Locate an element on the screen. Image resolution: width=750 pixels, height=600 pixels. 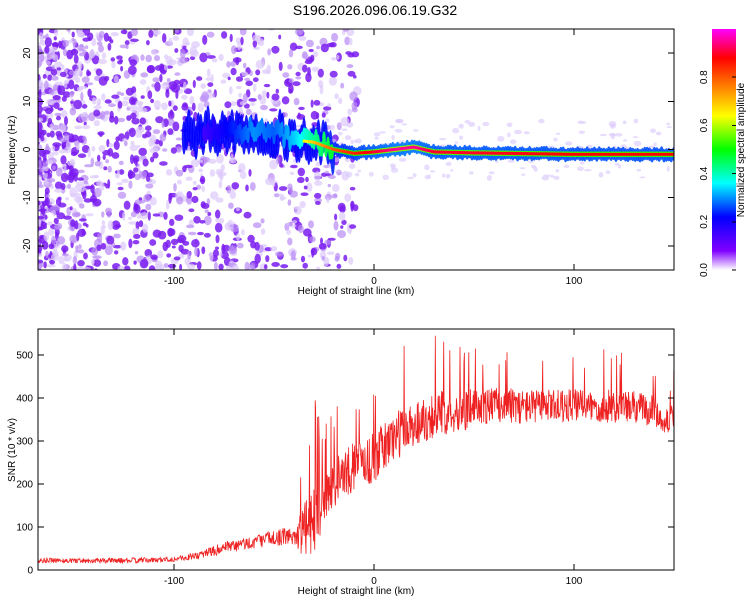
colorbar-gradient is located at coordinates (724, 149).